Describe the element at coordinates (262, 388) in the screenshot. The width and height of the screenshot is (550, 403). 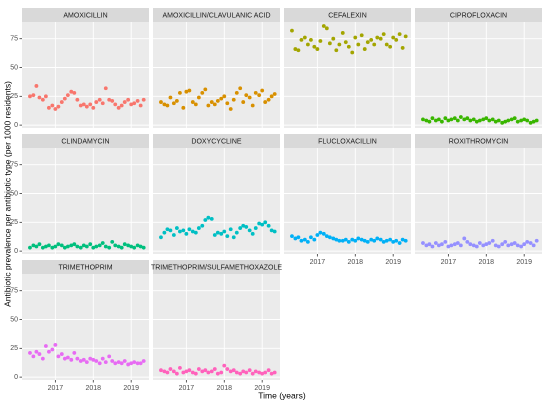
I see `x-tick-label: 2019` at that location.